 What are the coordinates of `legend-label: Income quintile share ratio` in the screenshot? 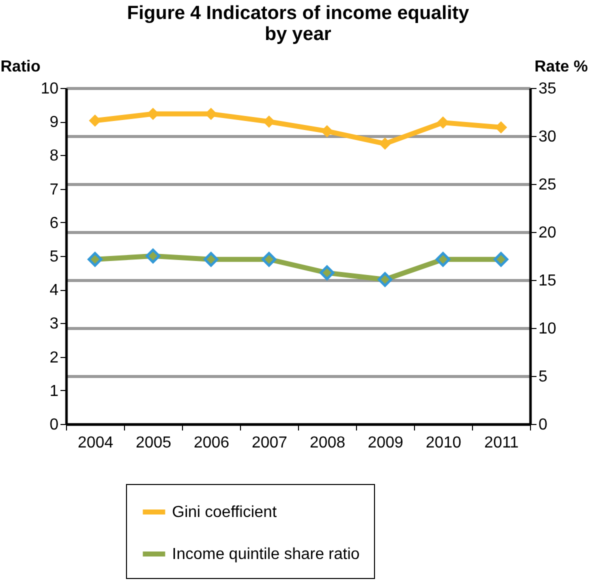 It's located at (266, 554).